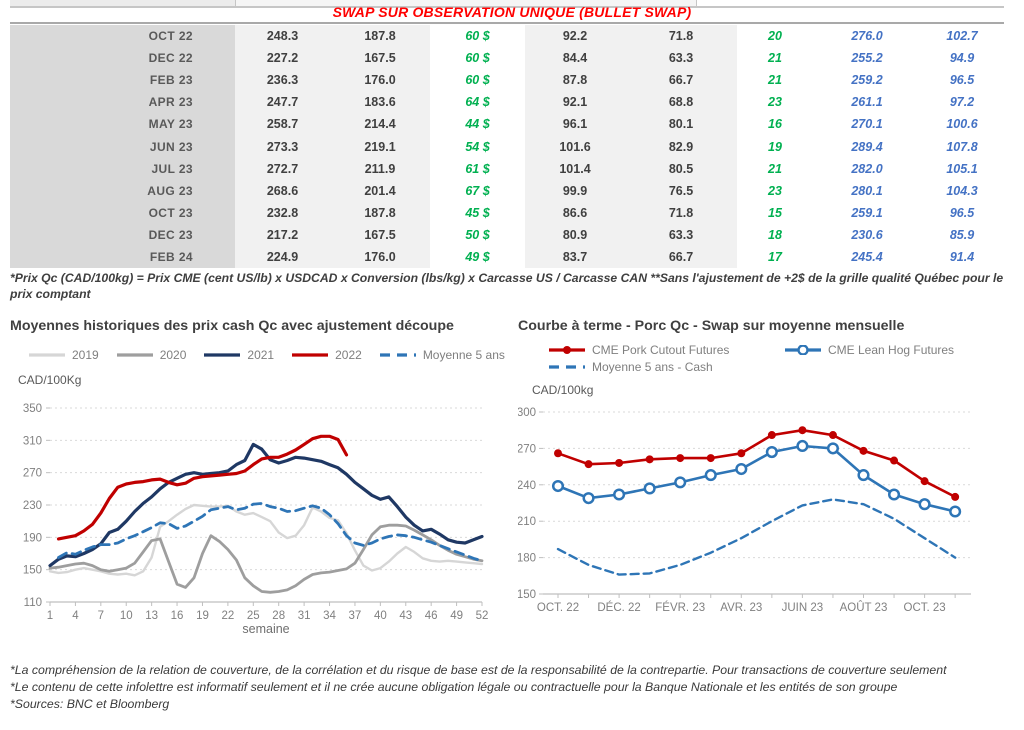  What do you see at coordinates (397, 355) in the screenshot?
I see `dashed-line-icon` at bounding box center [397, 355].